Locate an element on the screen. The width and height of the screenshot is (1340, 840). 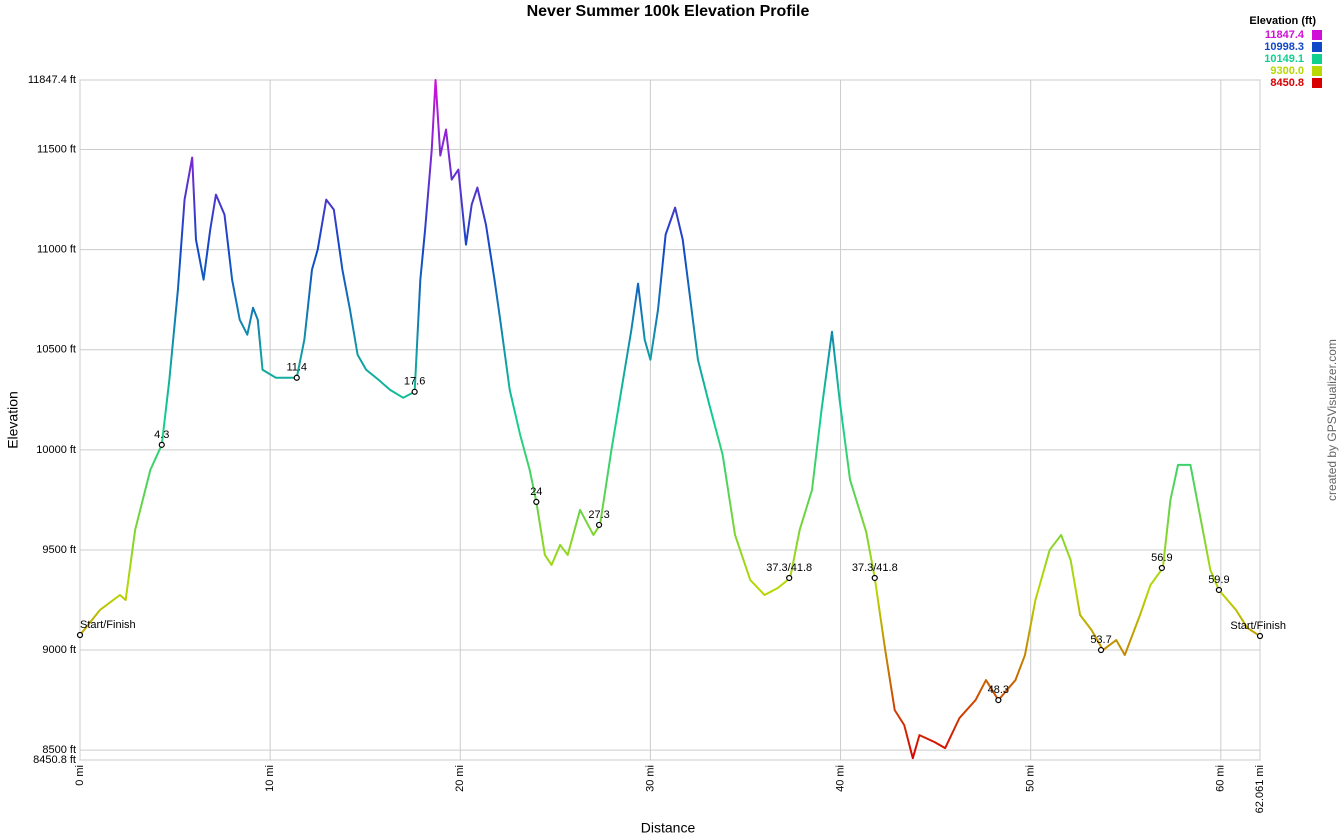
legend-label: 10998.3 is located at coordinates (1284, 47).